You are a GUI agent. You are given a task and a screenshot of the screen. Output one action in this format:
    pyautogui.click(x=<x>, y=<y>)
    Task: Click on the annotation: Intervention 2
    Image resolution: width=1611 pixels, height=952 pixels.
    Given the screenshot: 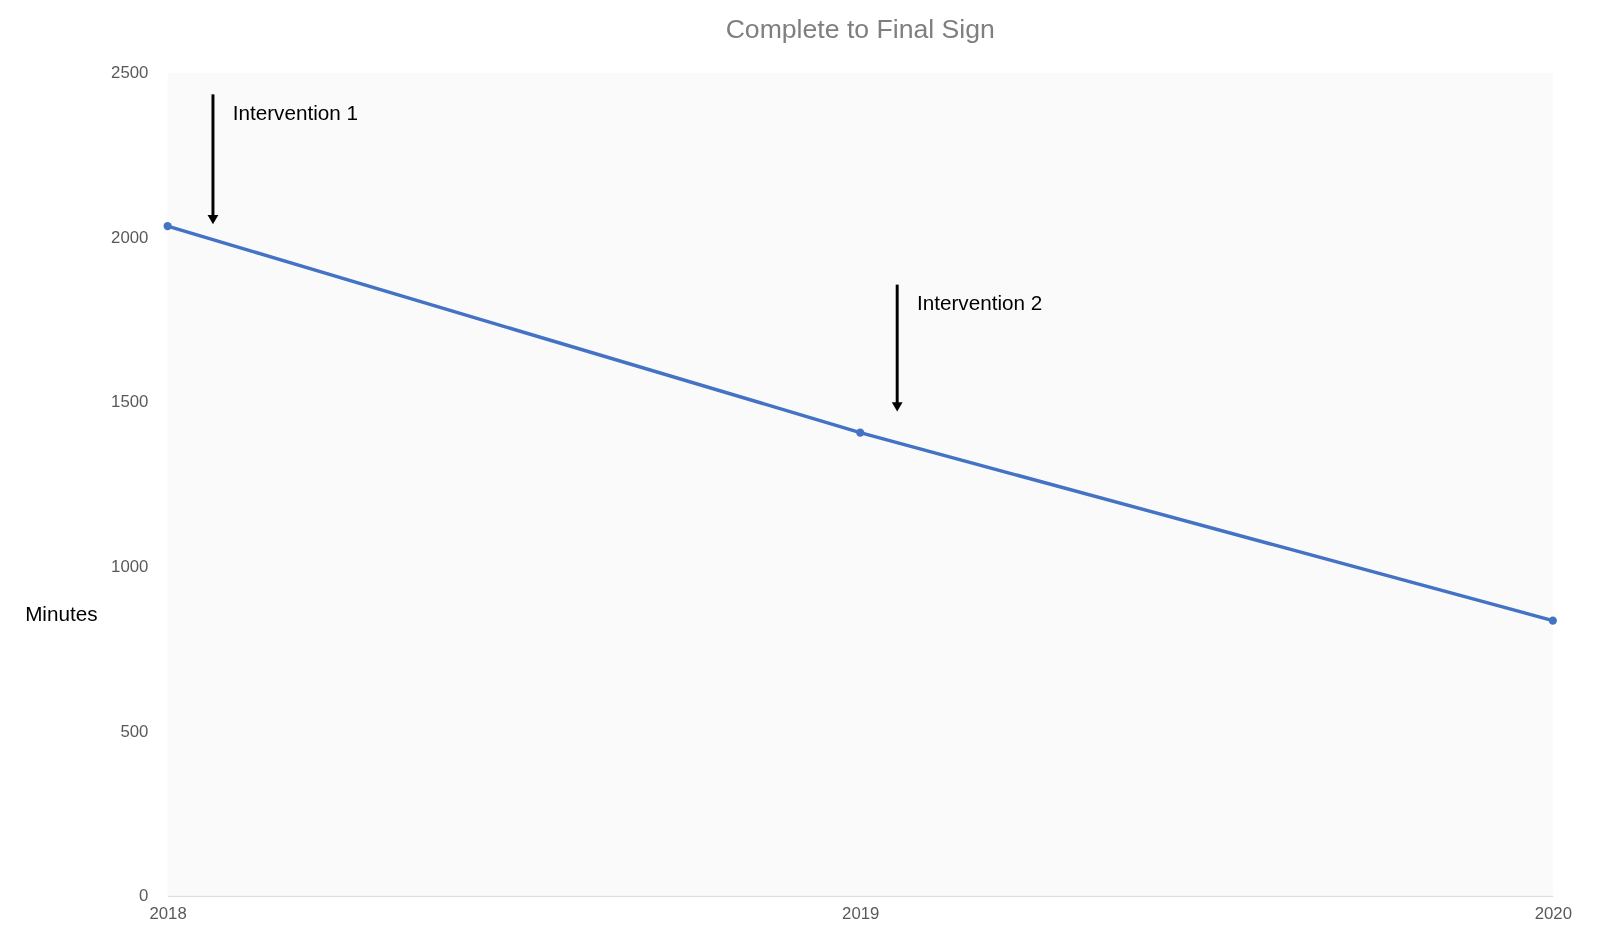 What is the action you would take?
    pyautogui.click(x=979, y=303)
    